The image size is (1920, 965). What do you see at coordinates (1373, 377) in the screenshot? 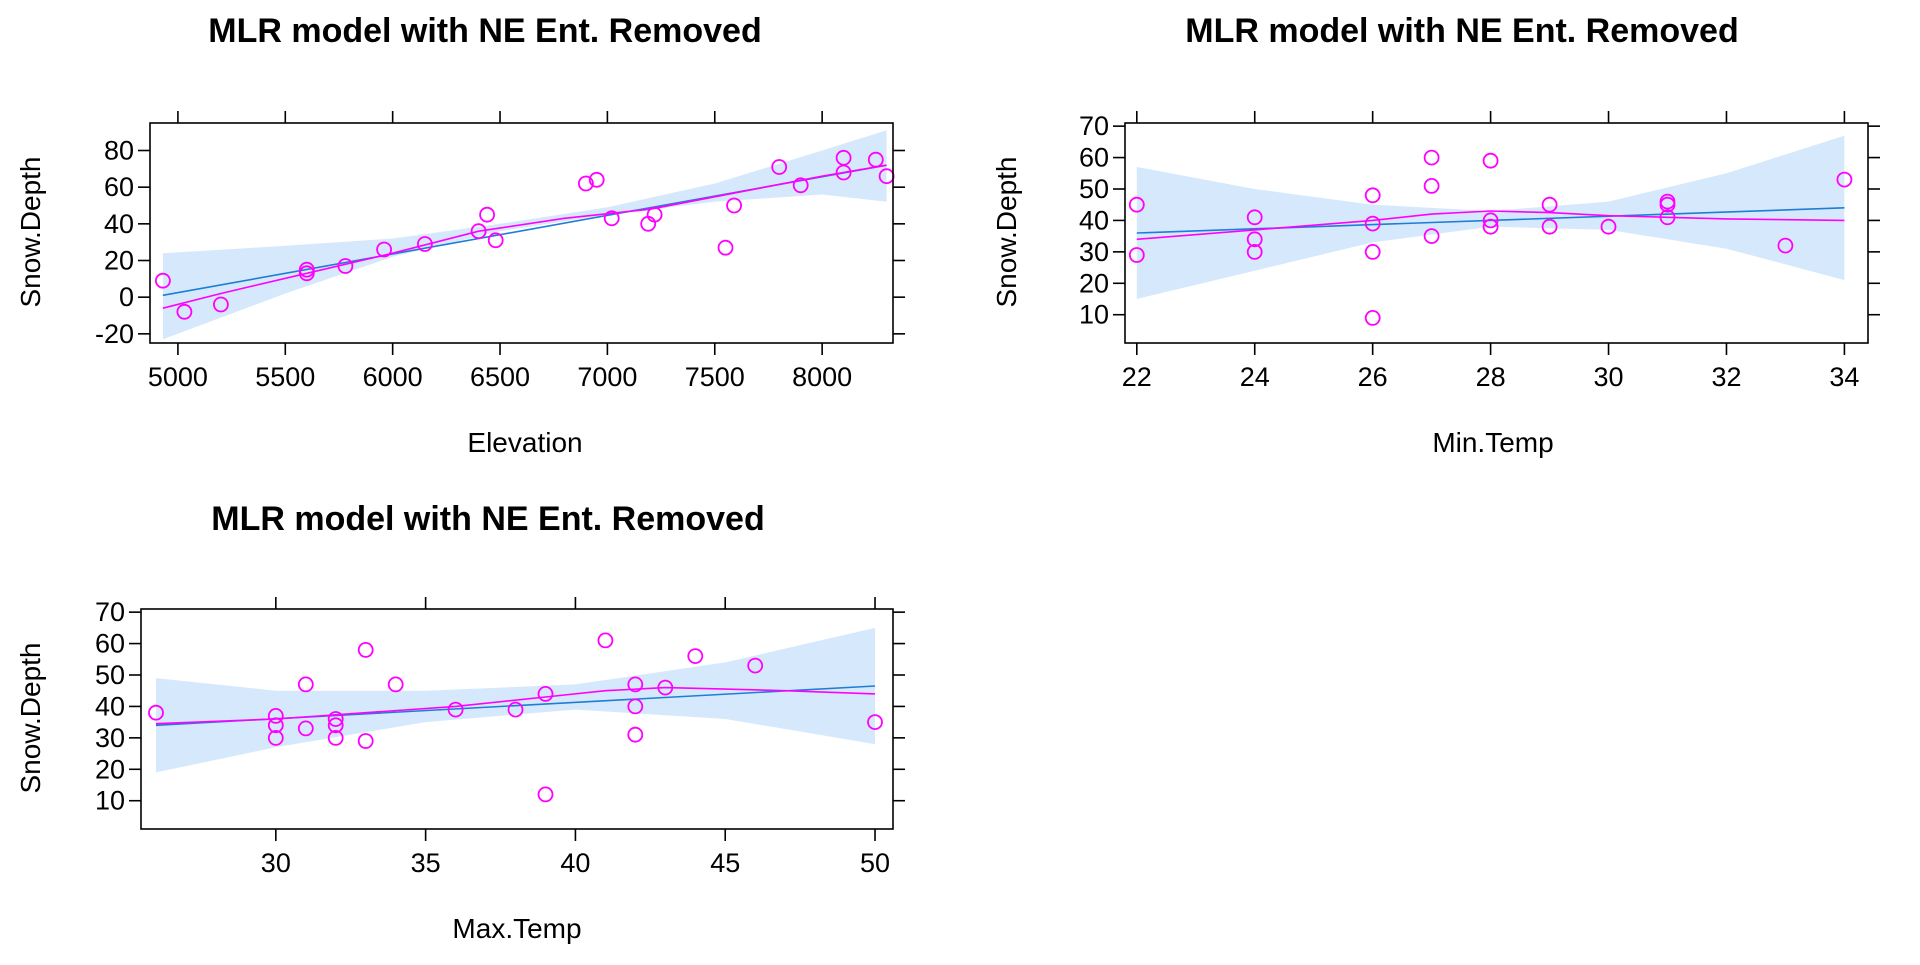
I see `x-tick-label: 26` at bounding box center [1373, 377].